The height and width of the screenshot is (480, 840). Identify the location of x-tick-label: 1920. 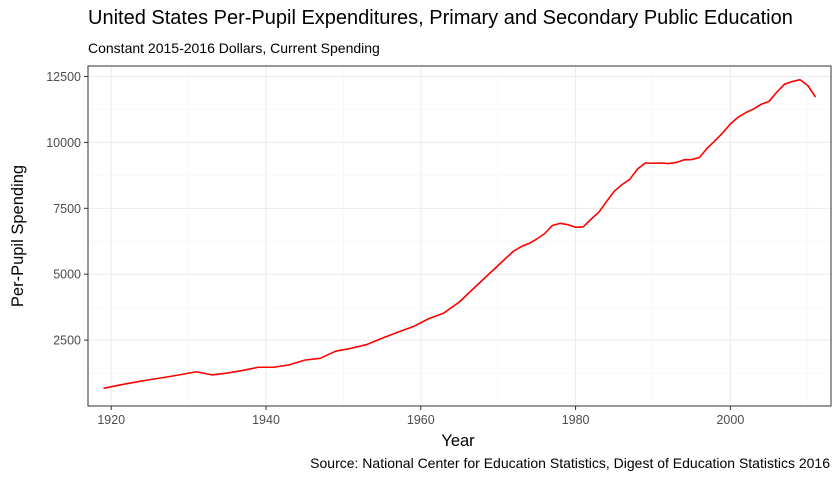
(111, 420).